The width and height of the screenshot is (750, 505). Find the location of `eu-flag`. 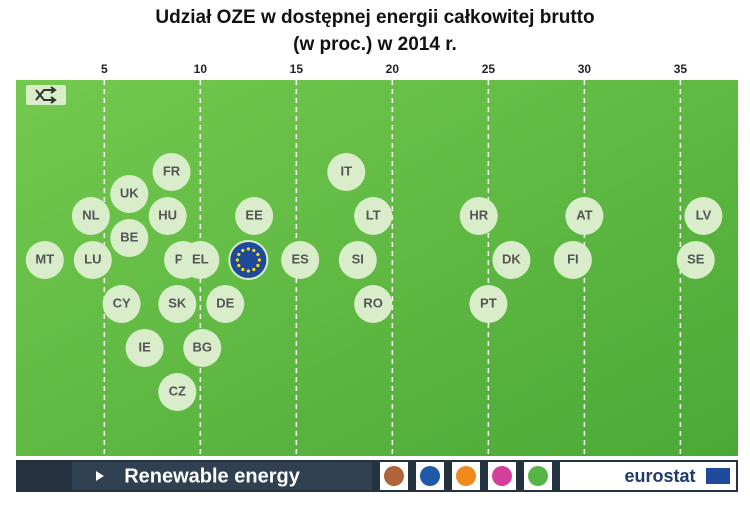

eu-flag is located at coordinates (718, 476).